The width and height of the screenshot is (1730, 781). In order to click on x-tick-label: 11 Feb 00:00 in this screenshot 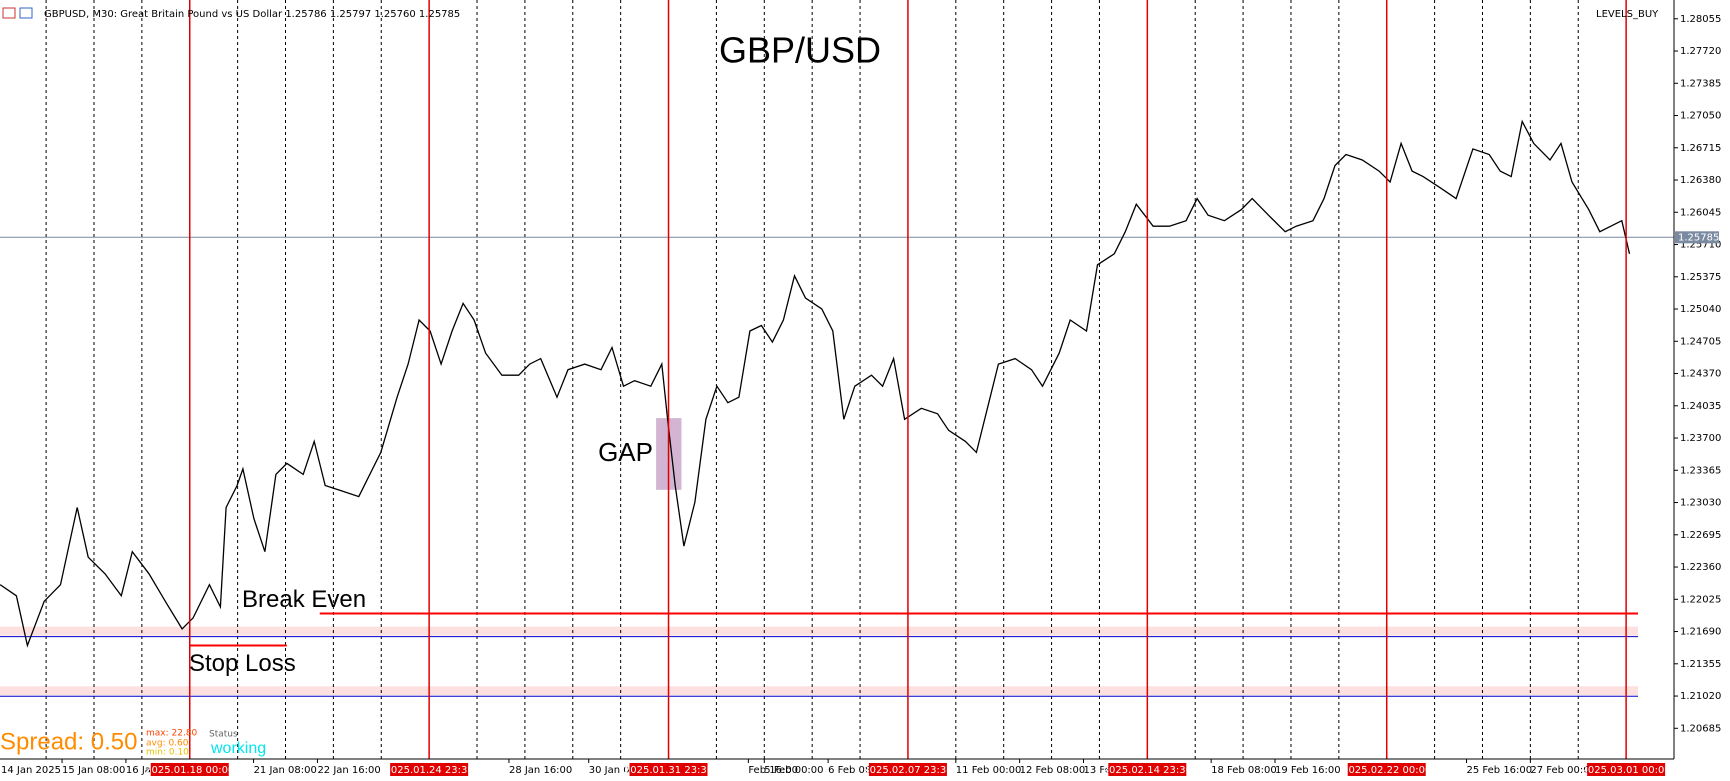, I will do `click(989, 770)`.